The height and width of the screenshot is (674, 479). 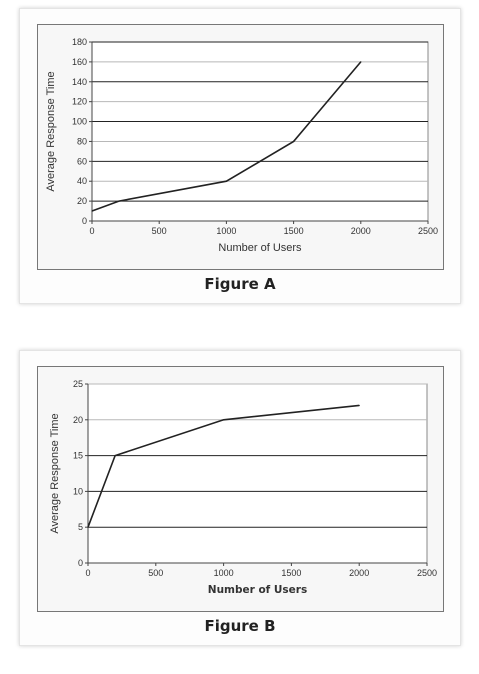 What do you see at coordinates (79, 122) in the screenshot?
I see `y-tick-label: 100` at bounding box center [79, 122].